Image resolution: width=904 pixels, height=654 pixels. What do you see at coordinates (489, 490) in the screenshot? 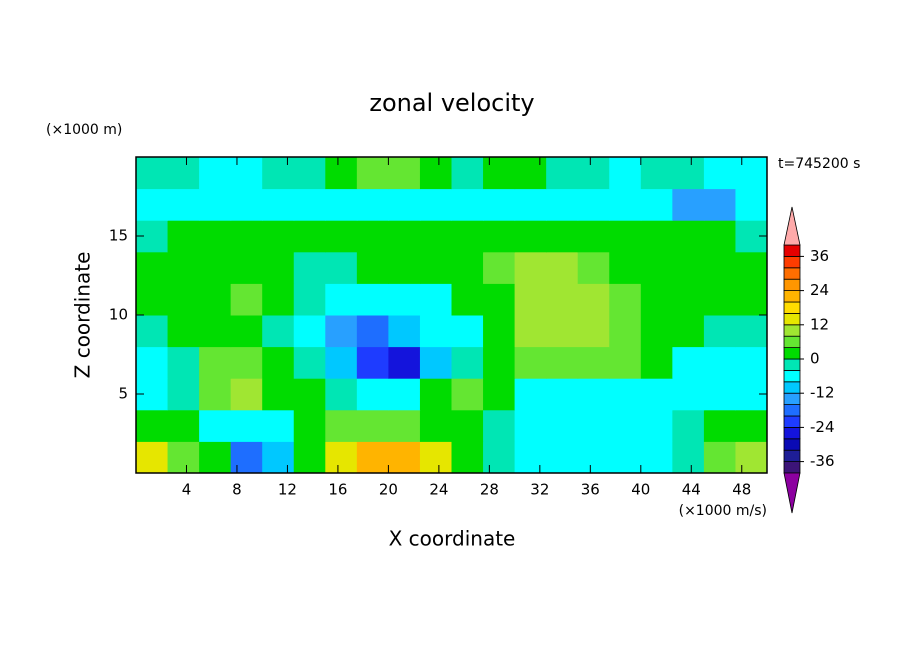
I see `x-tick-label: 28` at bounding box center [489, 490].